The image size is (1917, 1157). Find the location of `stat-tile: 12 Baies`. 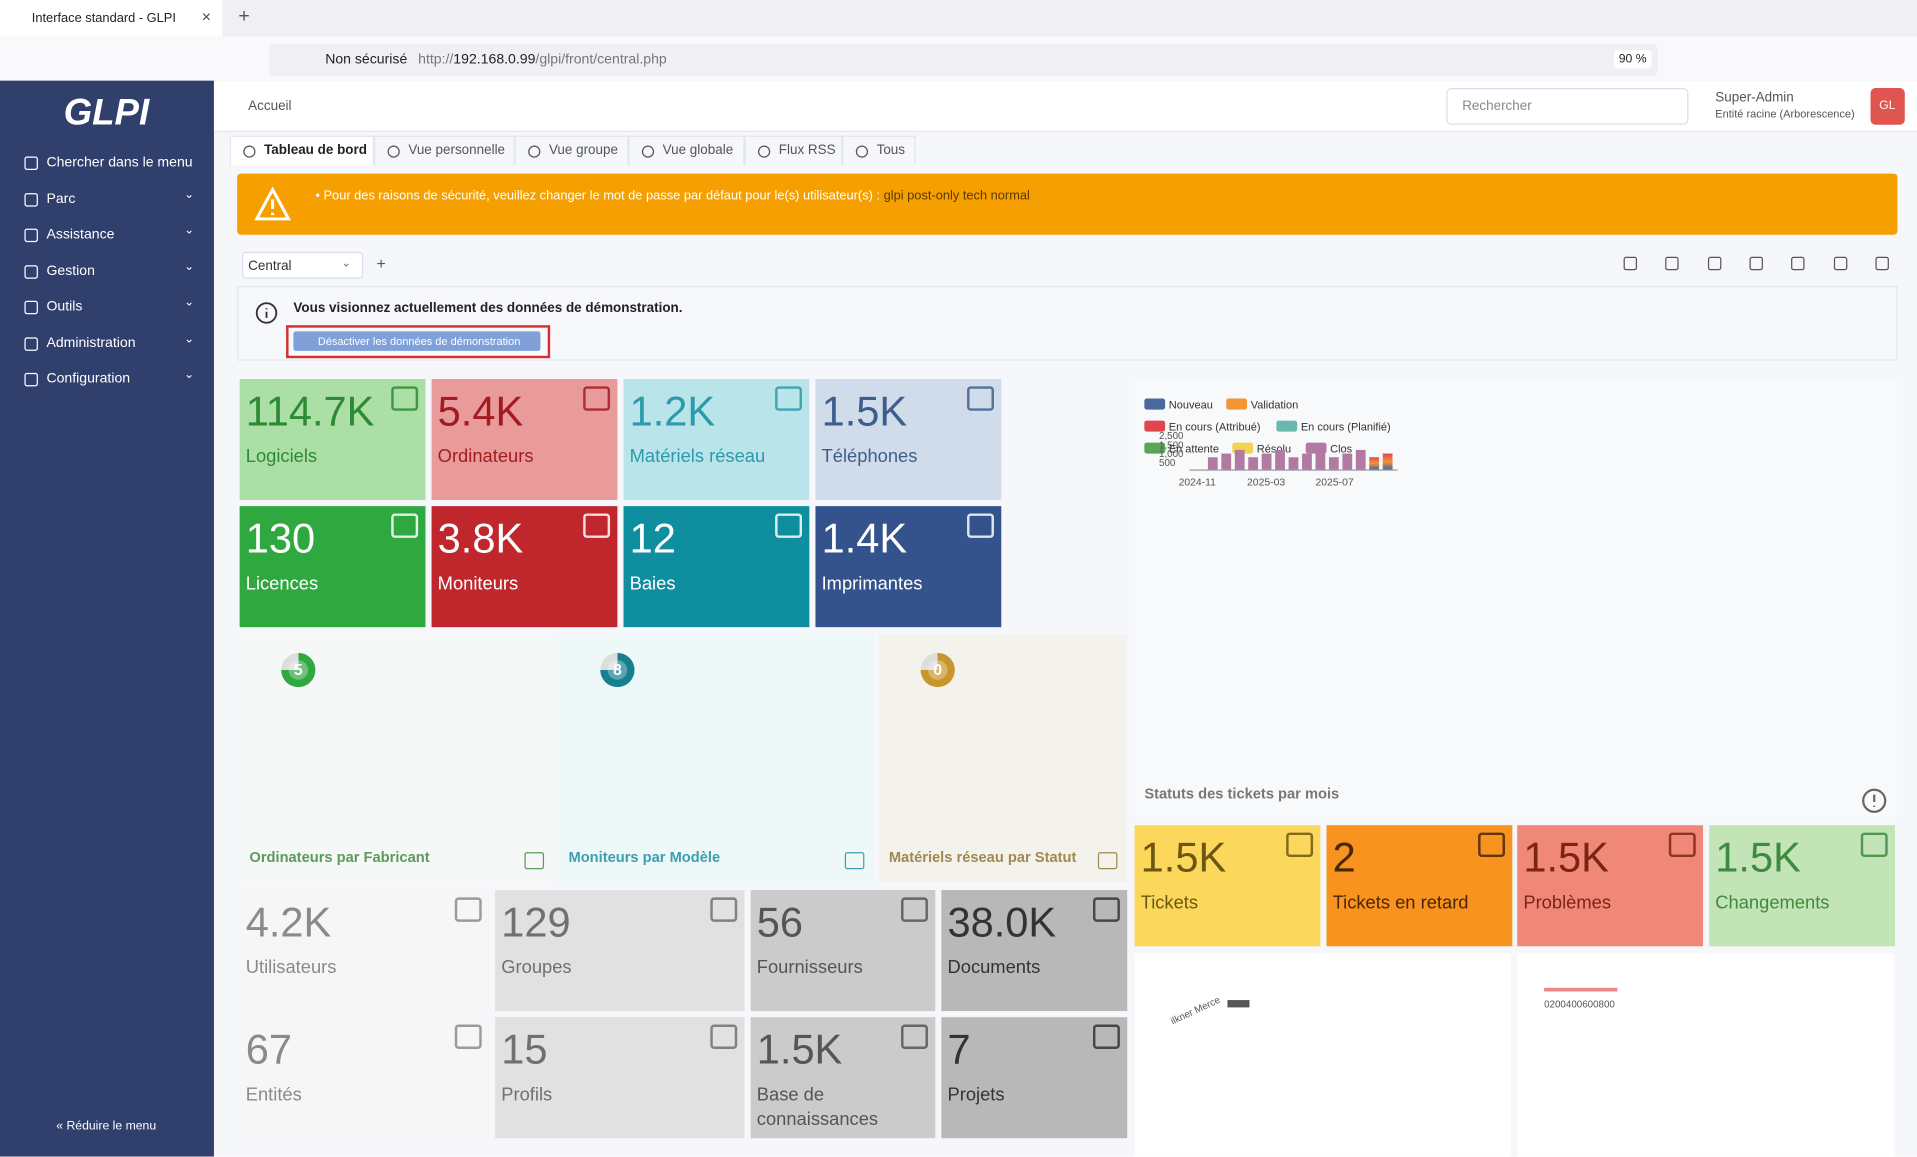

stat-tile: 12 Baies is located at coordinates (716, 567).